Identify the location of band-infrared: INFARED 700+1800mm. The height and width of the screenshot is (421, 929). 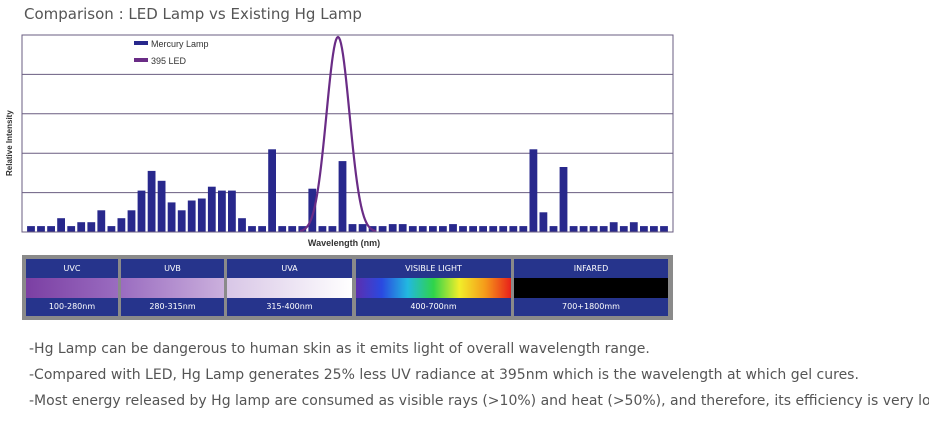
(591, 287).